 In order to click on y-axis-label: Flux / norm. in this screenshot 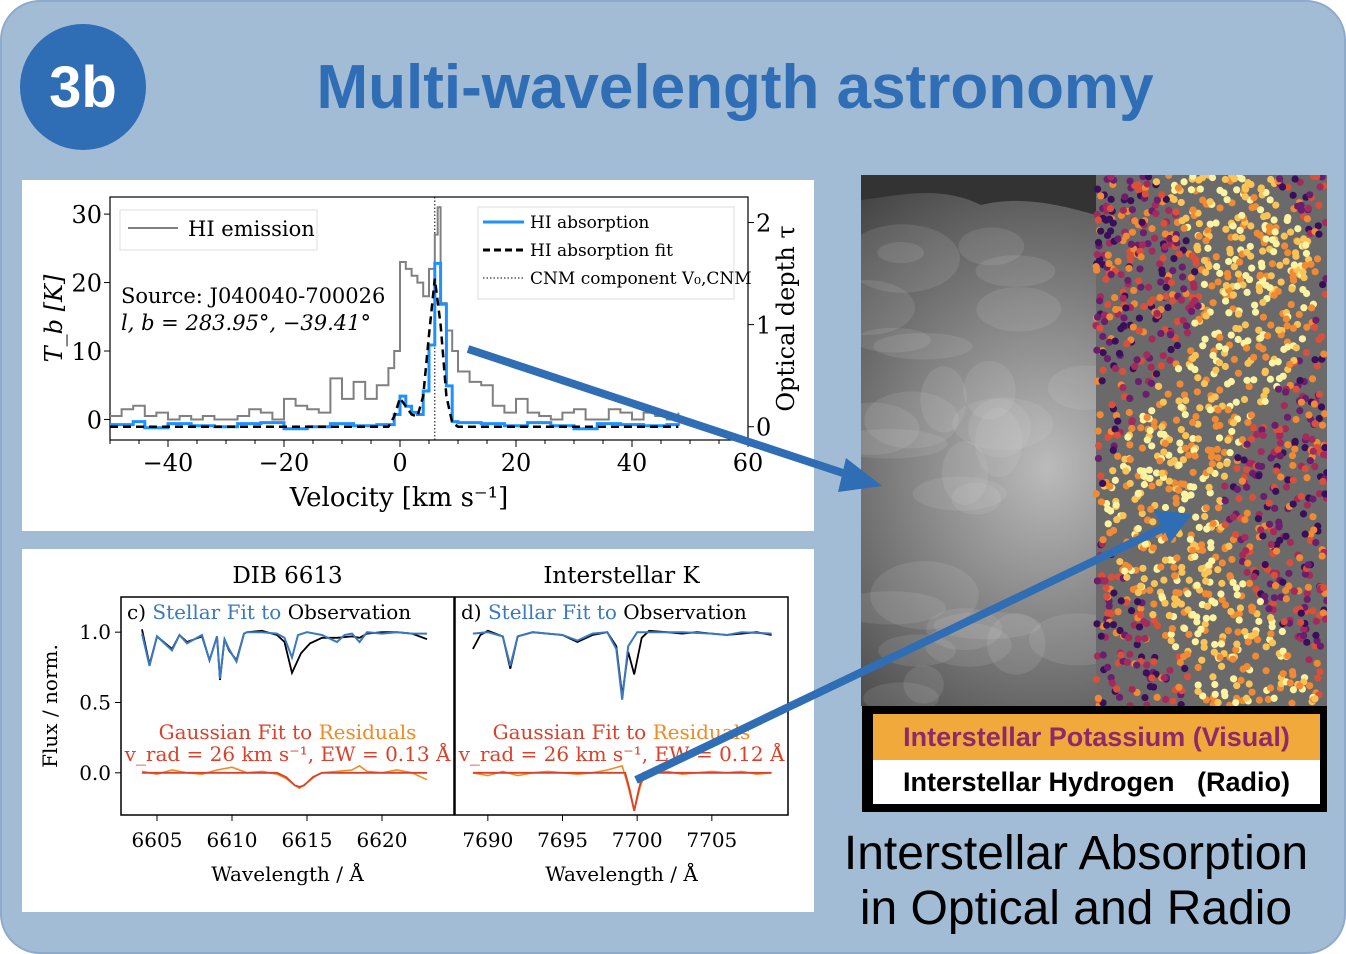, I will do `click(50, 706)`.